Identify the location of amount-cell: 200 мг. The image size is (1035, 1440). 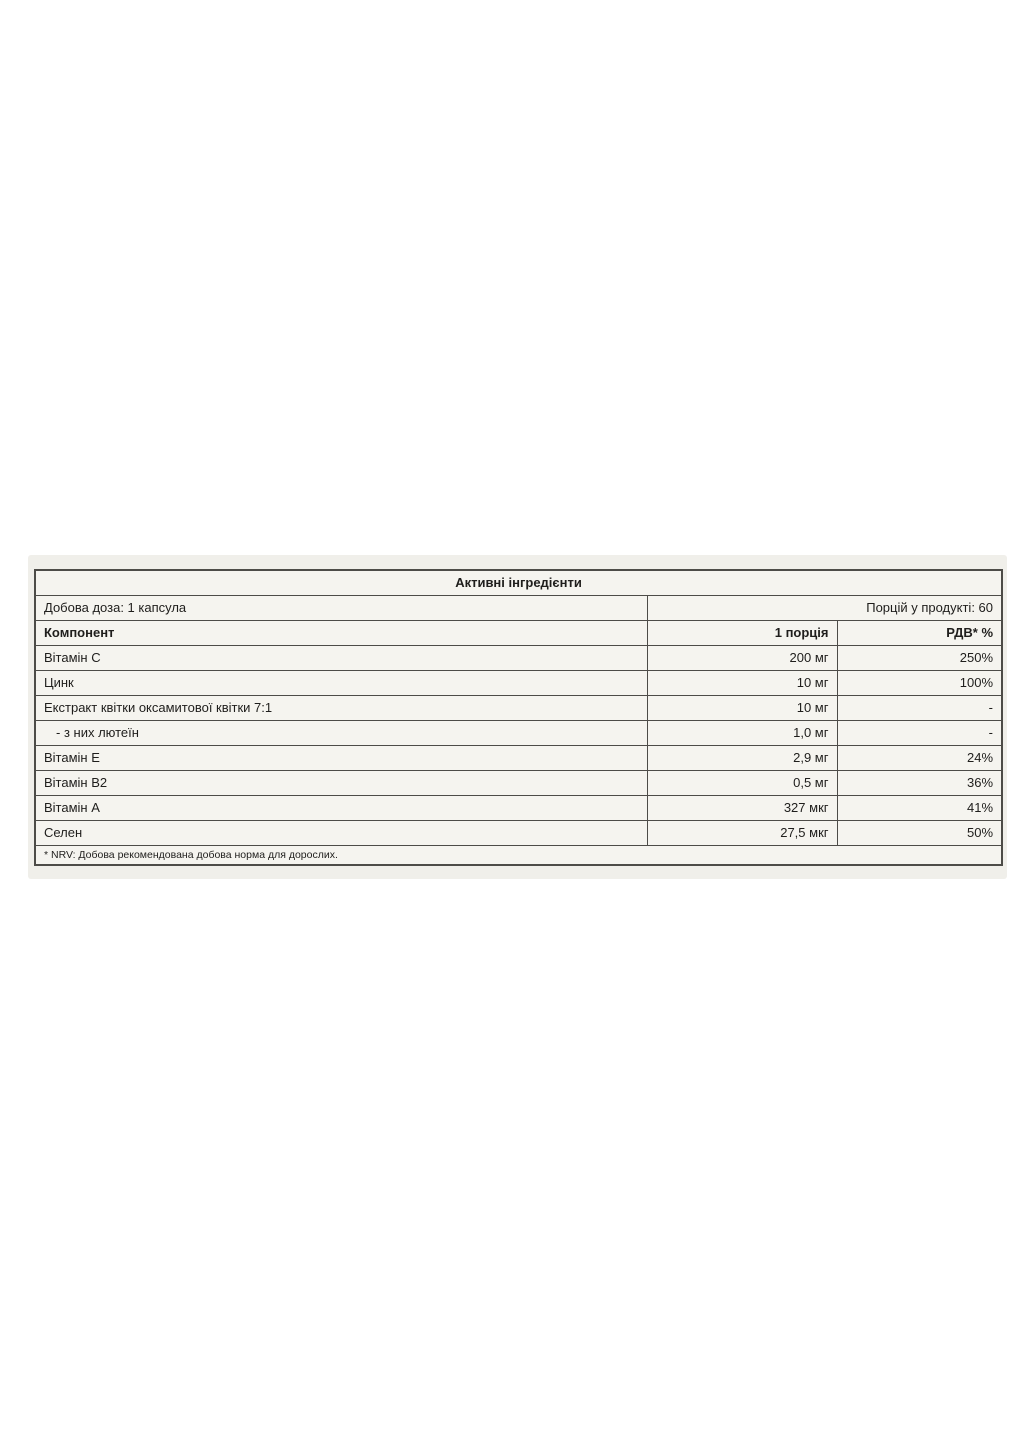
(742, 657).